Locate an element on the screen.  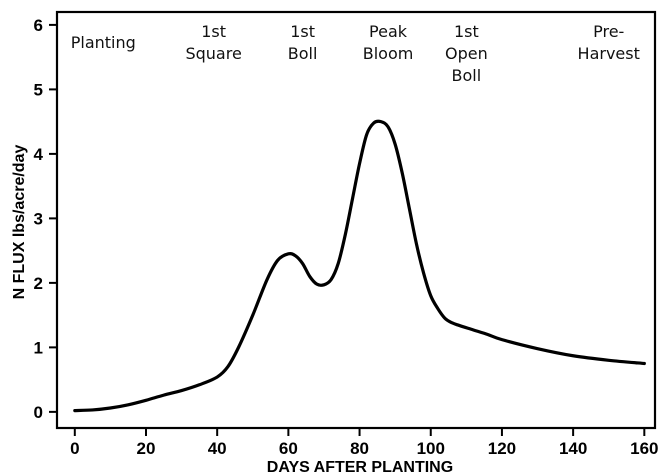
y-tick-label: 1 is located at coordinates (38, 347).